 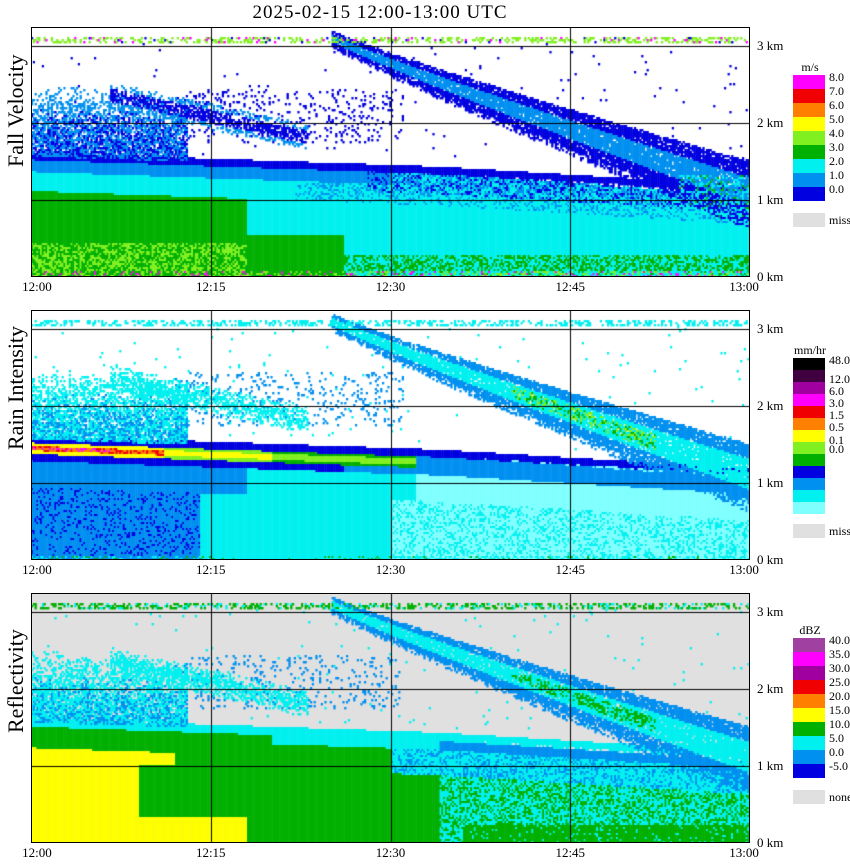 I want to click on colorbar-tick-label: 35.0, so click(x=839, y=654).